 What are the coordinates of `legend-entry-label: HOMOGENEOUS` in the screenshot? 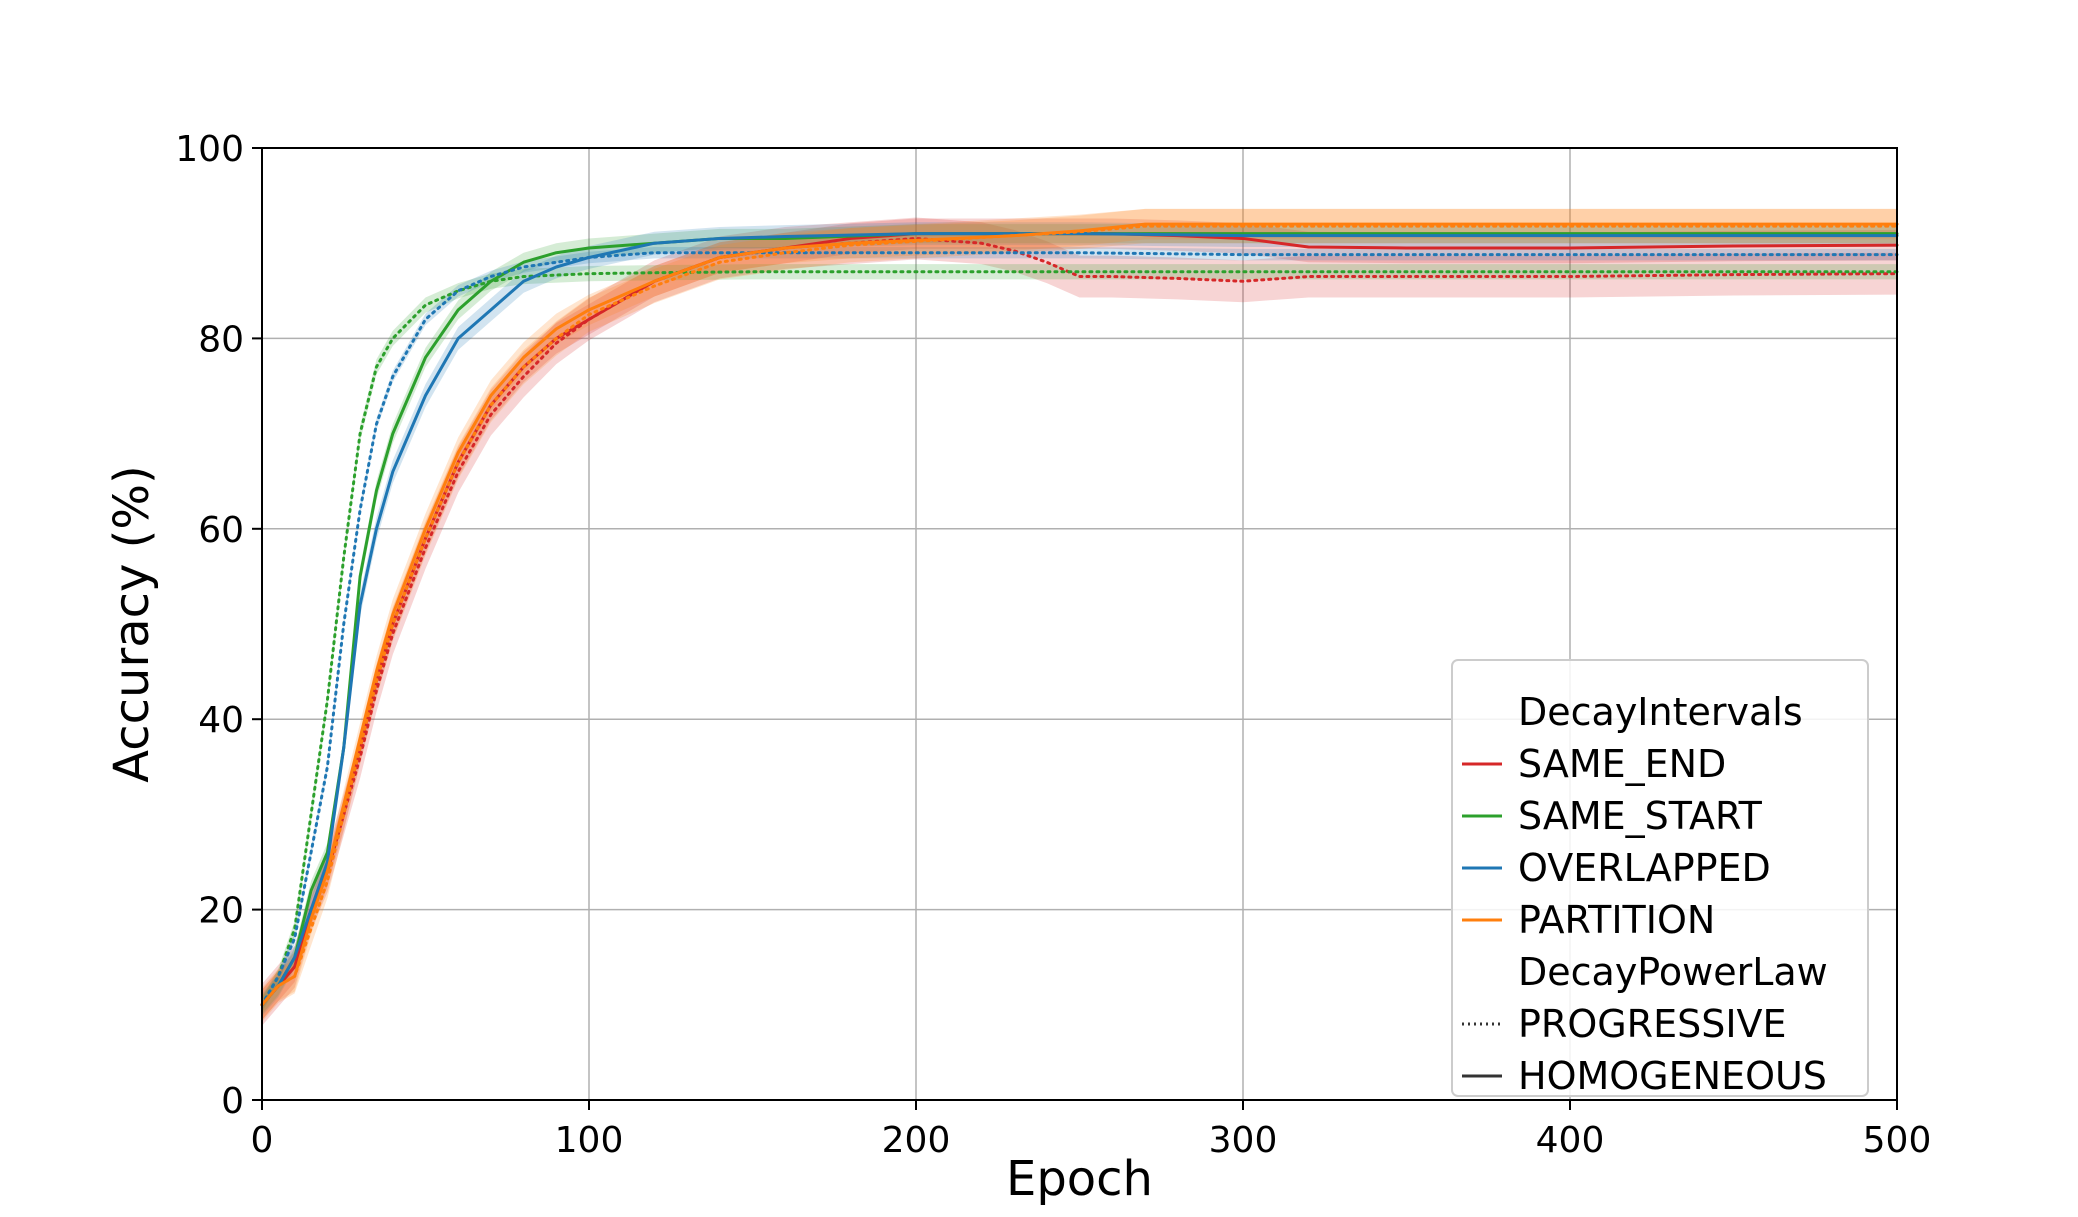 It's located at (1672, 1076).